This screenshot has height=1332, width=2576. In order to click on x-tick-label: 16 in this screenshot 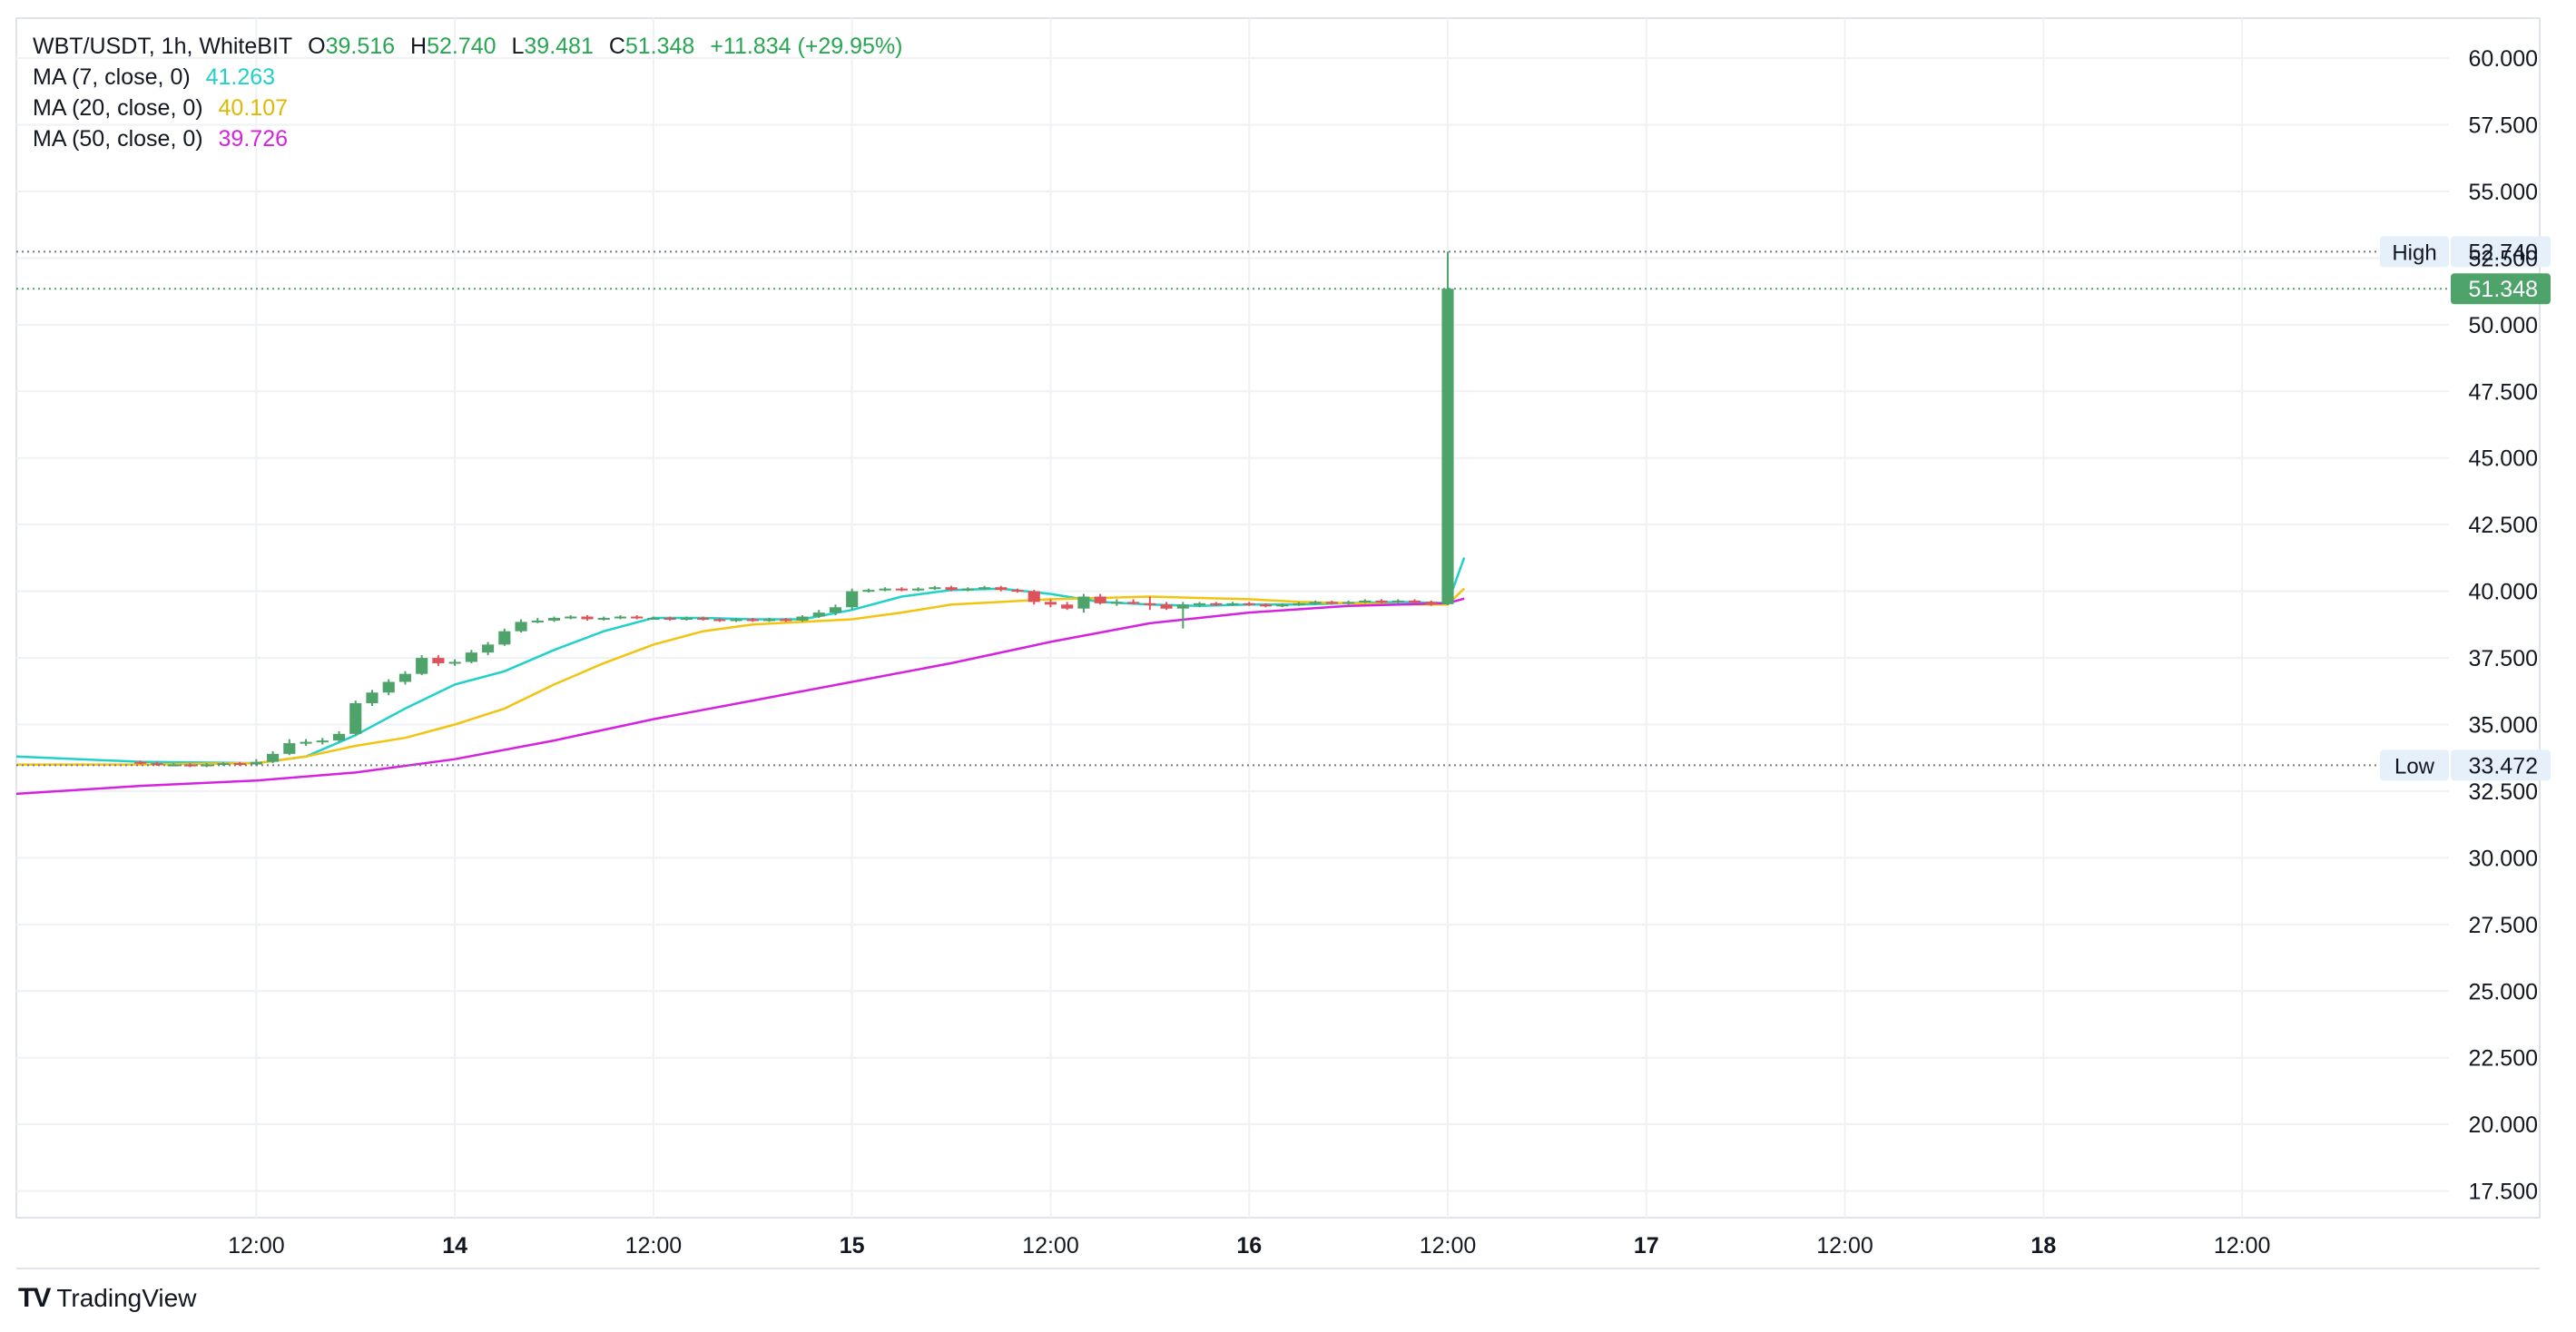, I will do `click(1249, 1246)`.